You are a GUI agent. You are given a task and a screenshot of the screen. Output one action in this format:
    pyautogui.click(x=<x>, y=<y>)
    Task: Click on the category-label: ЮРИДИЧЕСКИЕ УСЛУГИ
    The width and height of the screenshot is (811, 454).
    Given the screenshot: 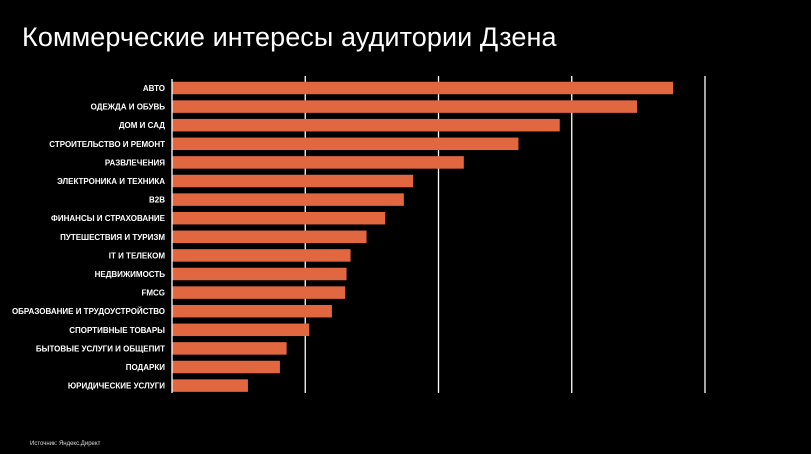 What is the action you would take?
    pyautogui.click(x=116, y=386)
    